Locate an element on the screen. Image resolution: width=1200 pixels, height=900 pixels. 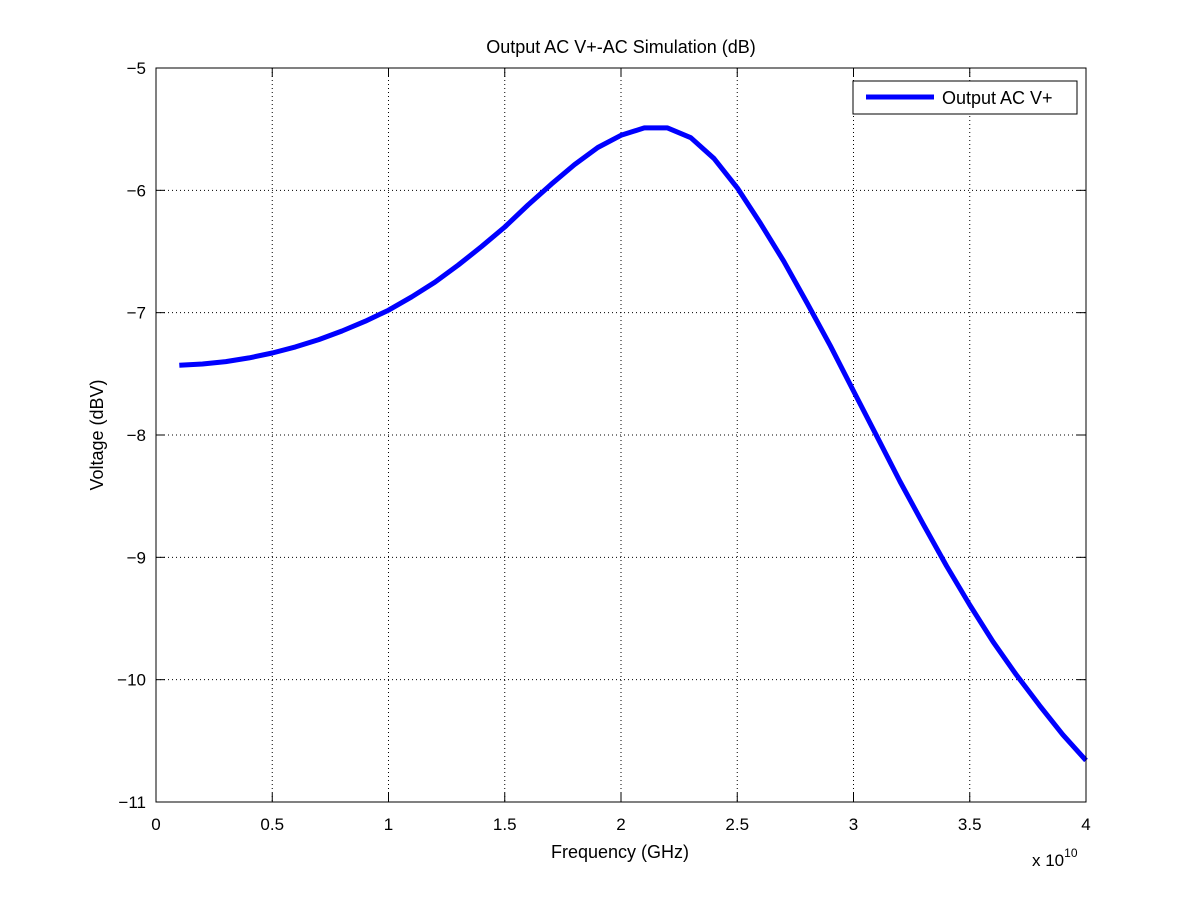
x-tick-label: 1 is located at coordinates (388, 824).